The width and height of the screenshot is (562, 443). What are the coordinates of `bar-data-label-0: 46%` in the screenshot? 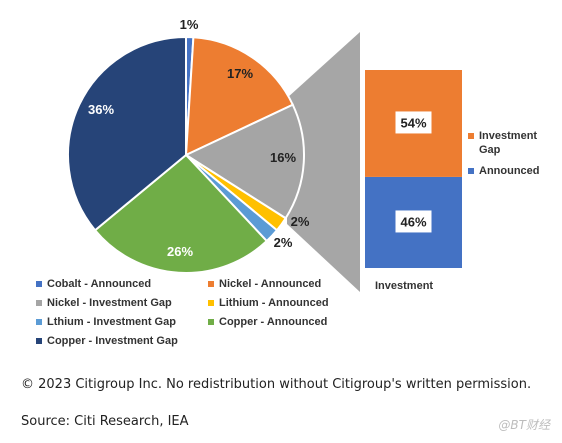 It's located at (413, 221).